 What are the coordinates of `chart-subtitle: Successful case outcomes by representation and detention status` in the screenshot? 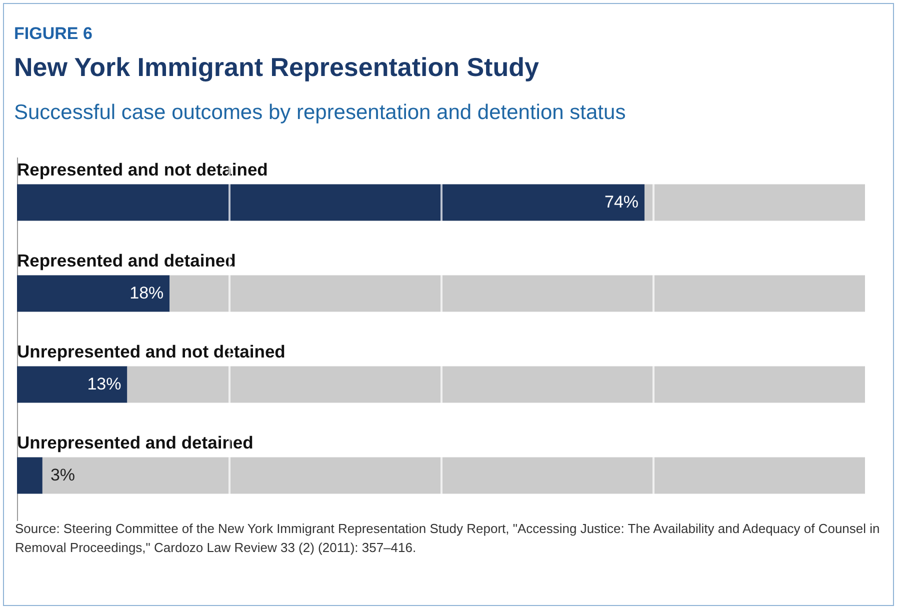 It's located at (320, 113).